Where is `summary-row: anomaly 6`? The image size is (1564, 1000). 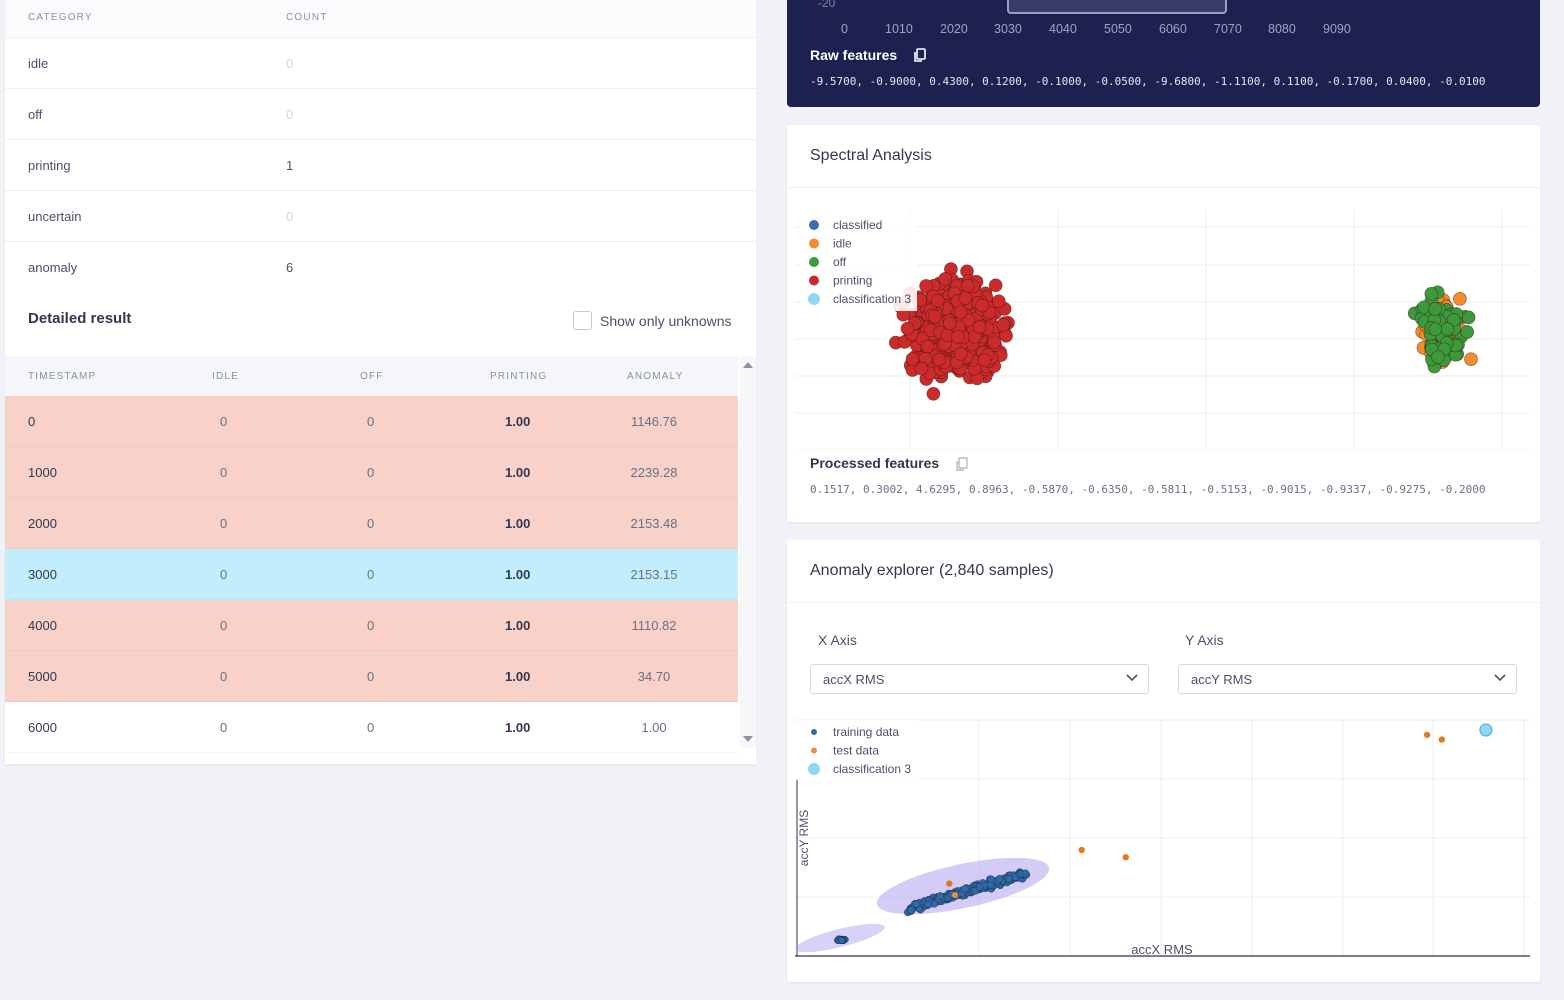
summary-row: anomaly 6 is located at coordinates (380, 267).